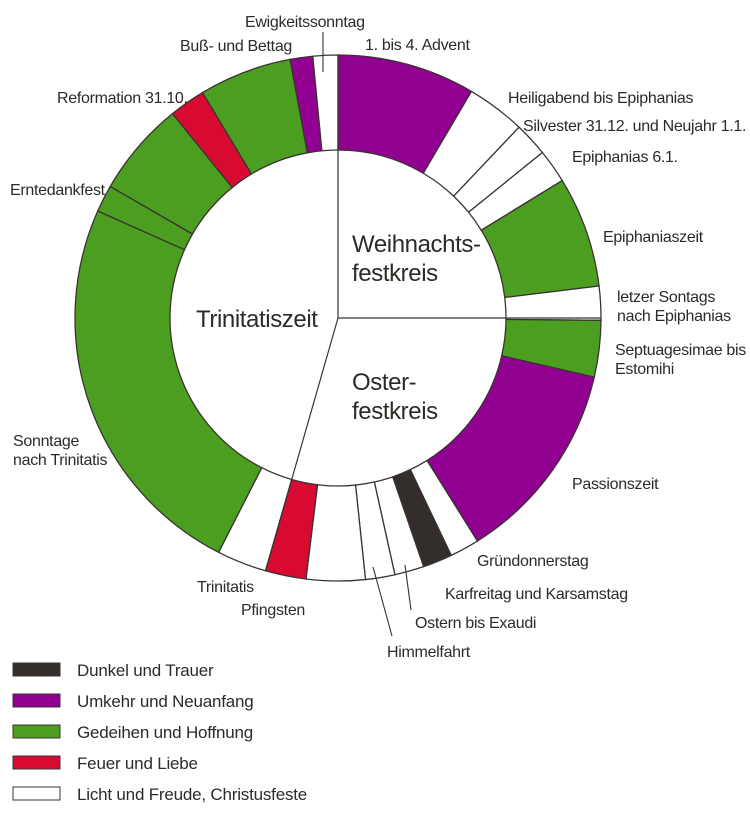  I want to click on label-erntedankfest: Erntedankfest, so click(58, 190).